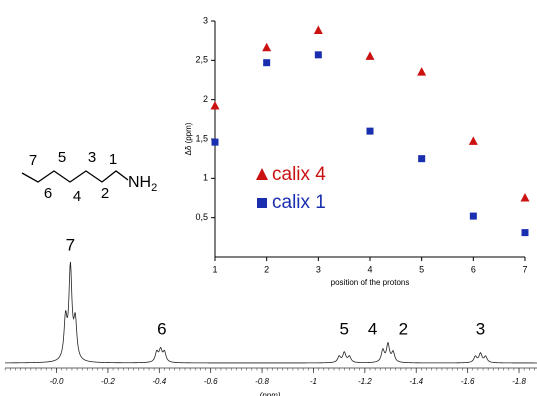  I want to click on y-tick-label: 1, so click(205, 178).